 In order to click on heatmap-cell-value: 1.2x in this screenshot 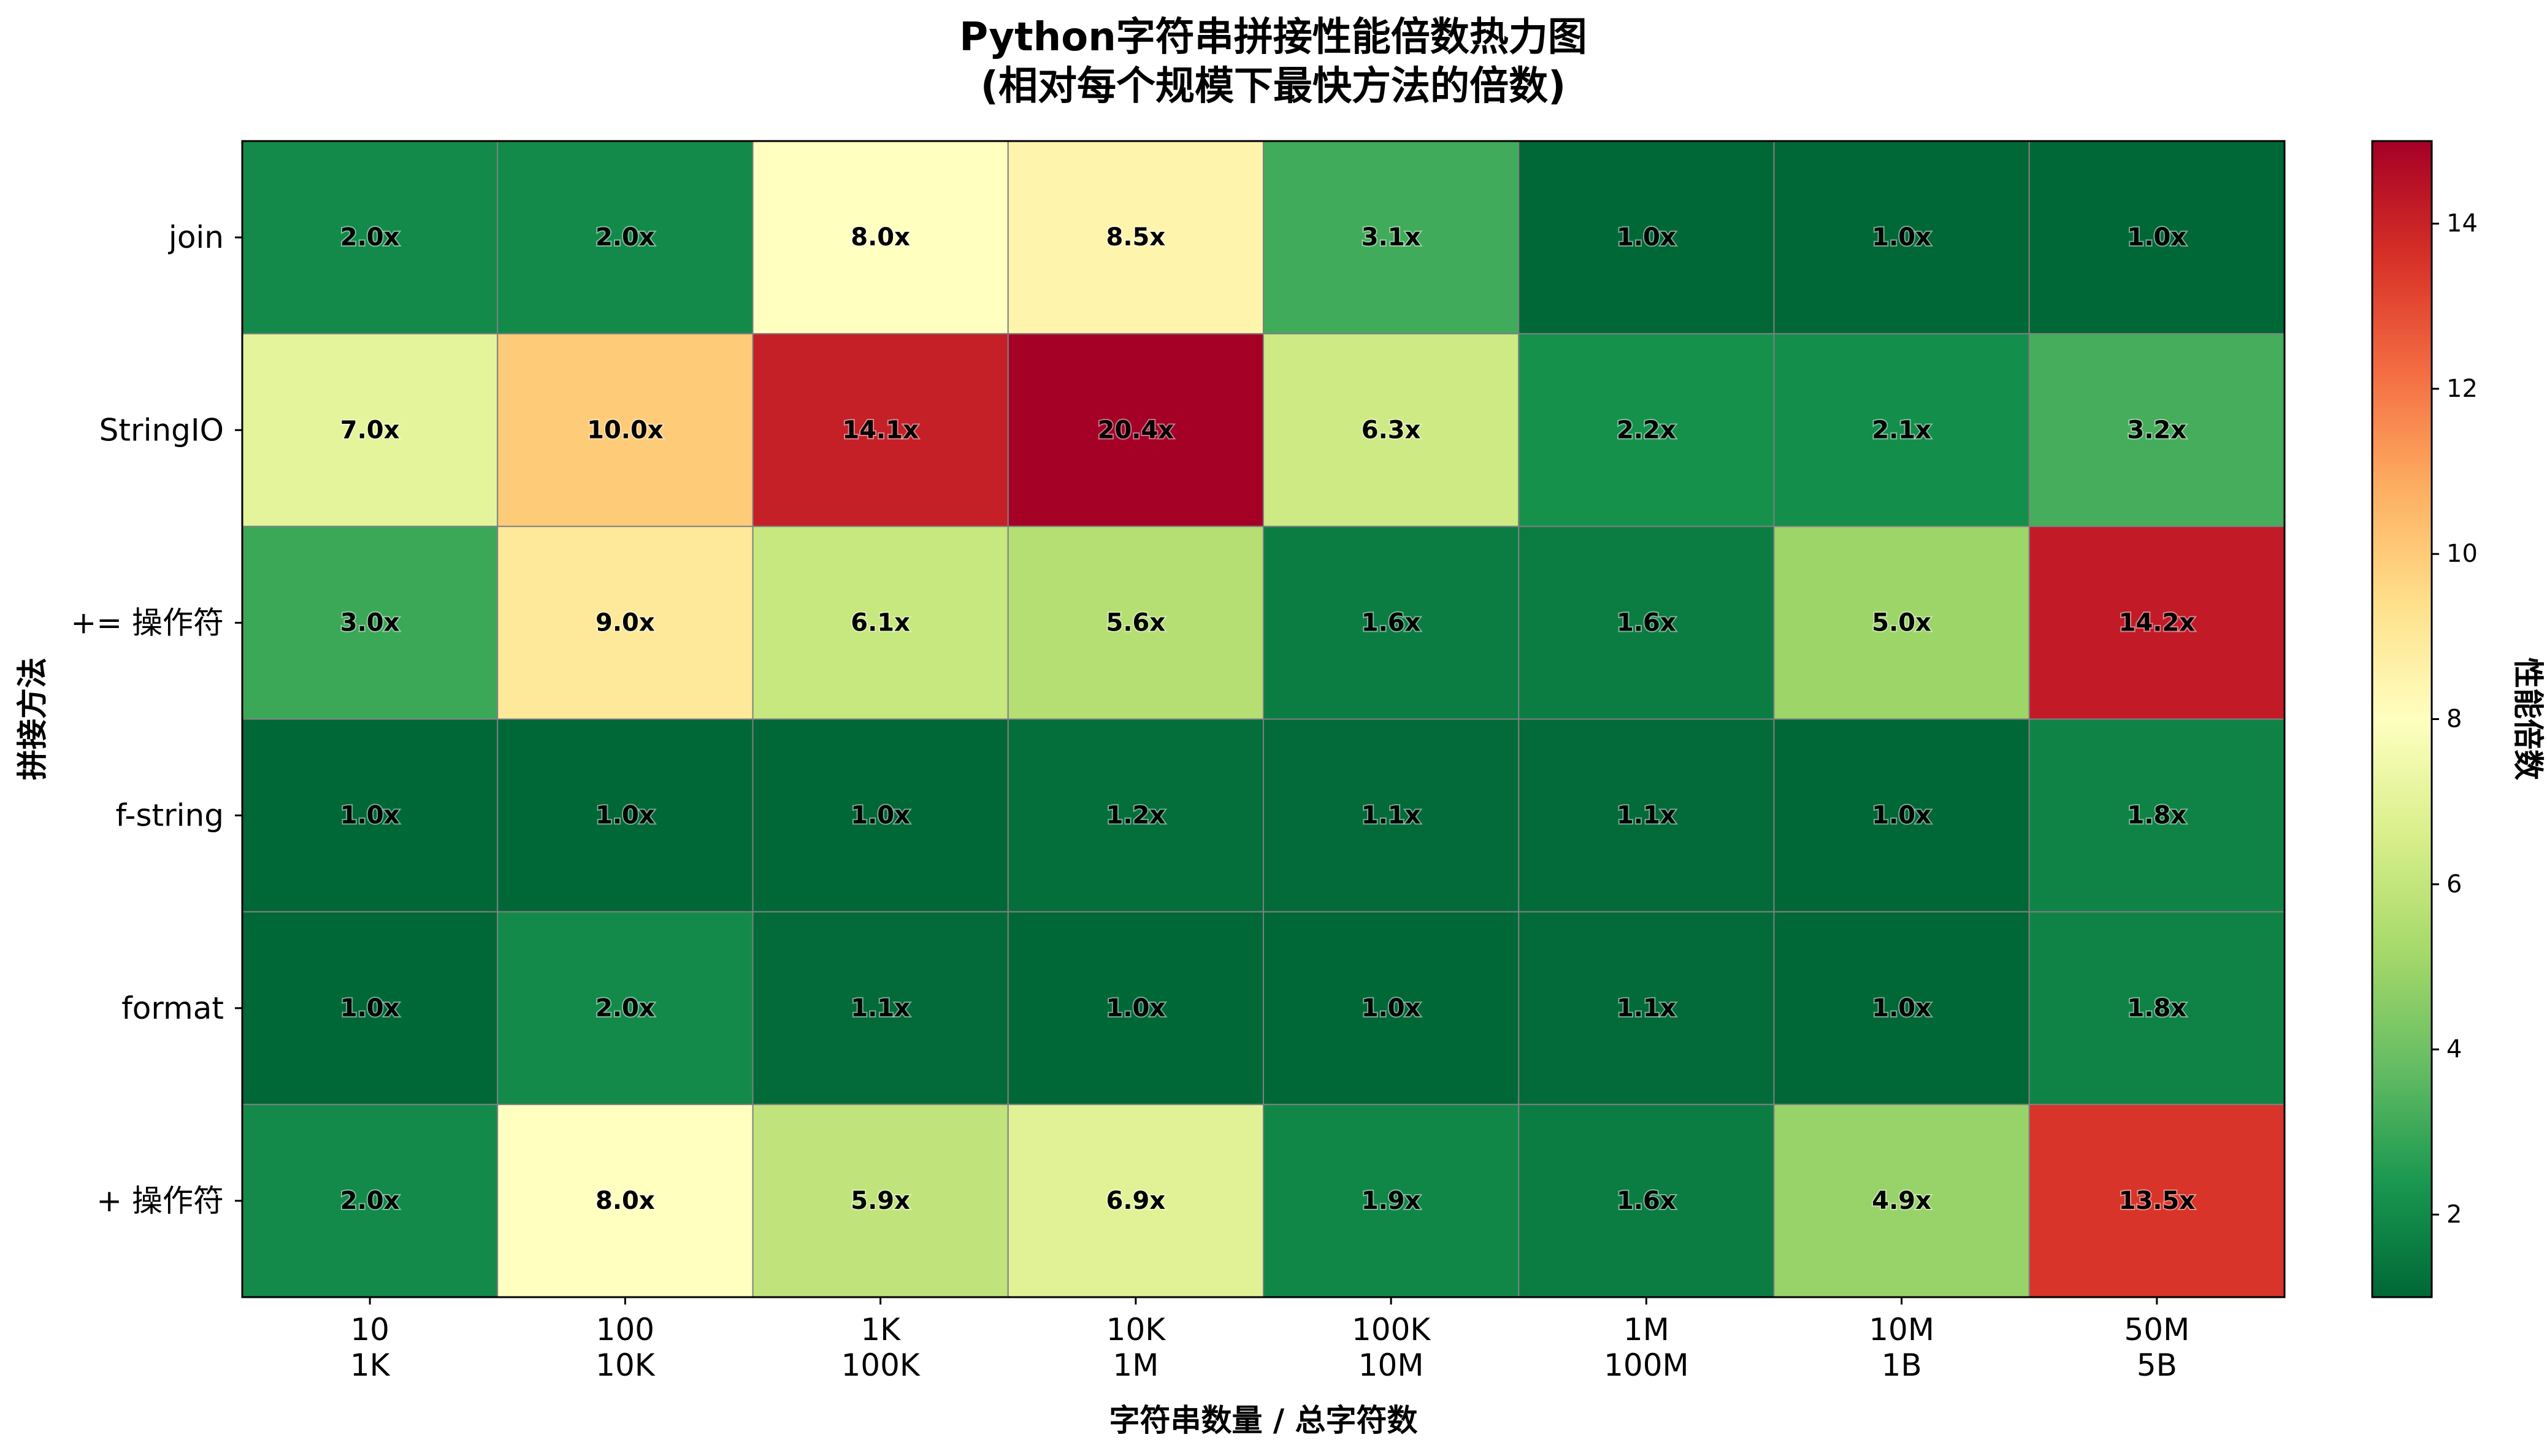, I will do `click(1136, 816)`.